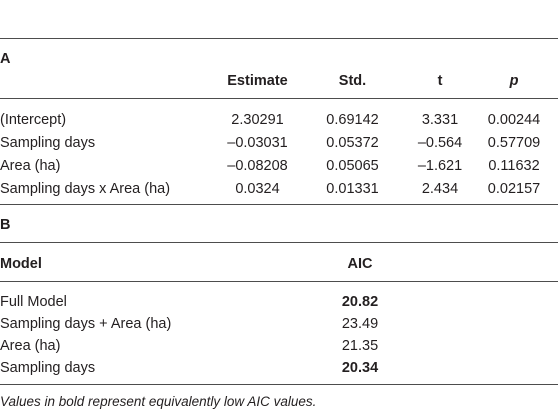 This screenshot has width=558, height=412. What do you see at coordinates (360, 346) in the screenshot?
I see `aic-cell: 21.35` at bounding box center [360, 346].